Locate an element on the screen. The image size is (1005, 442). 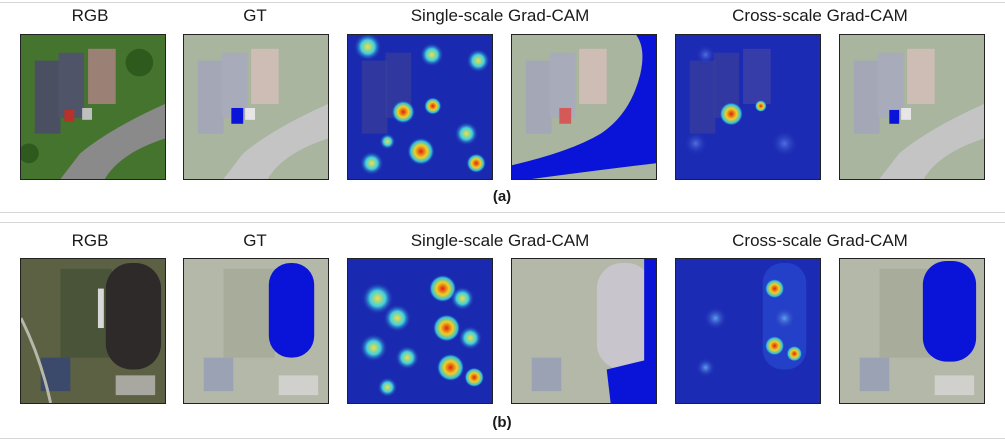
panel-label-b: (b) is located at coordinates (502, 422).